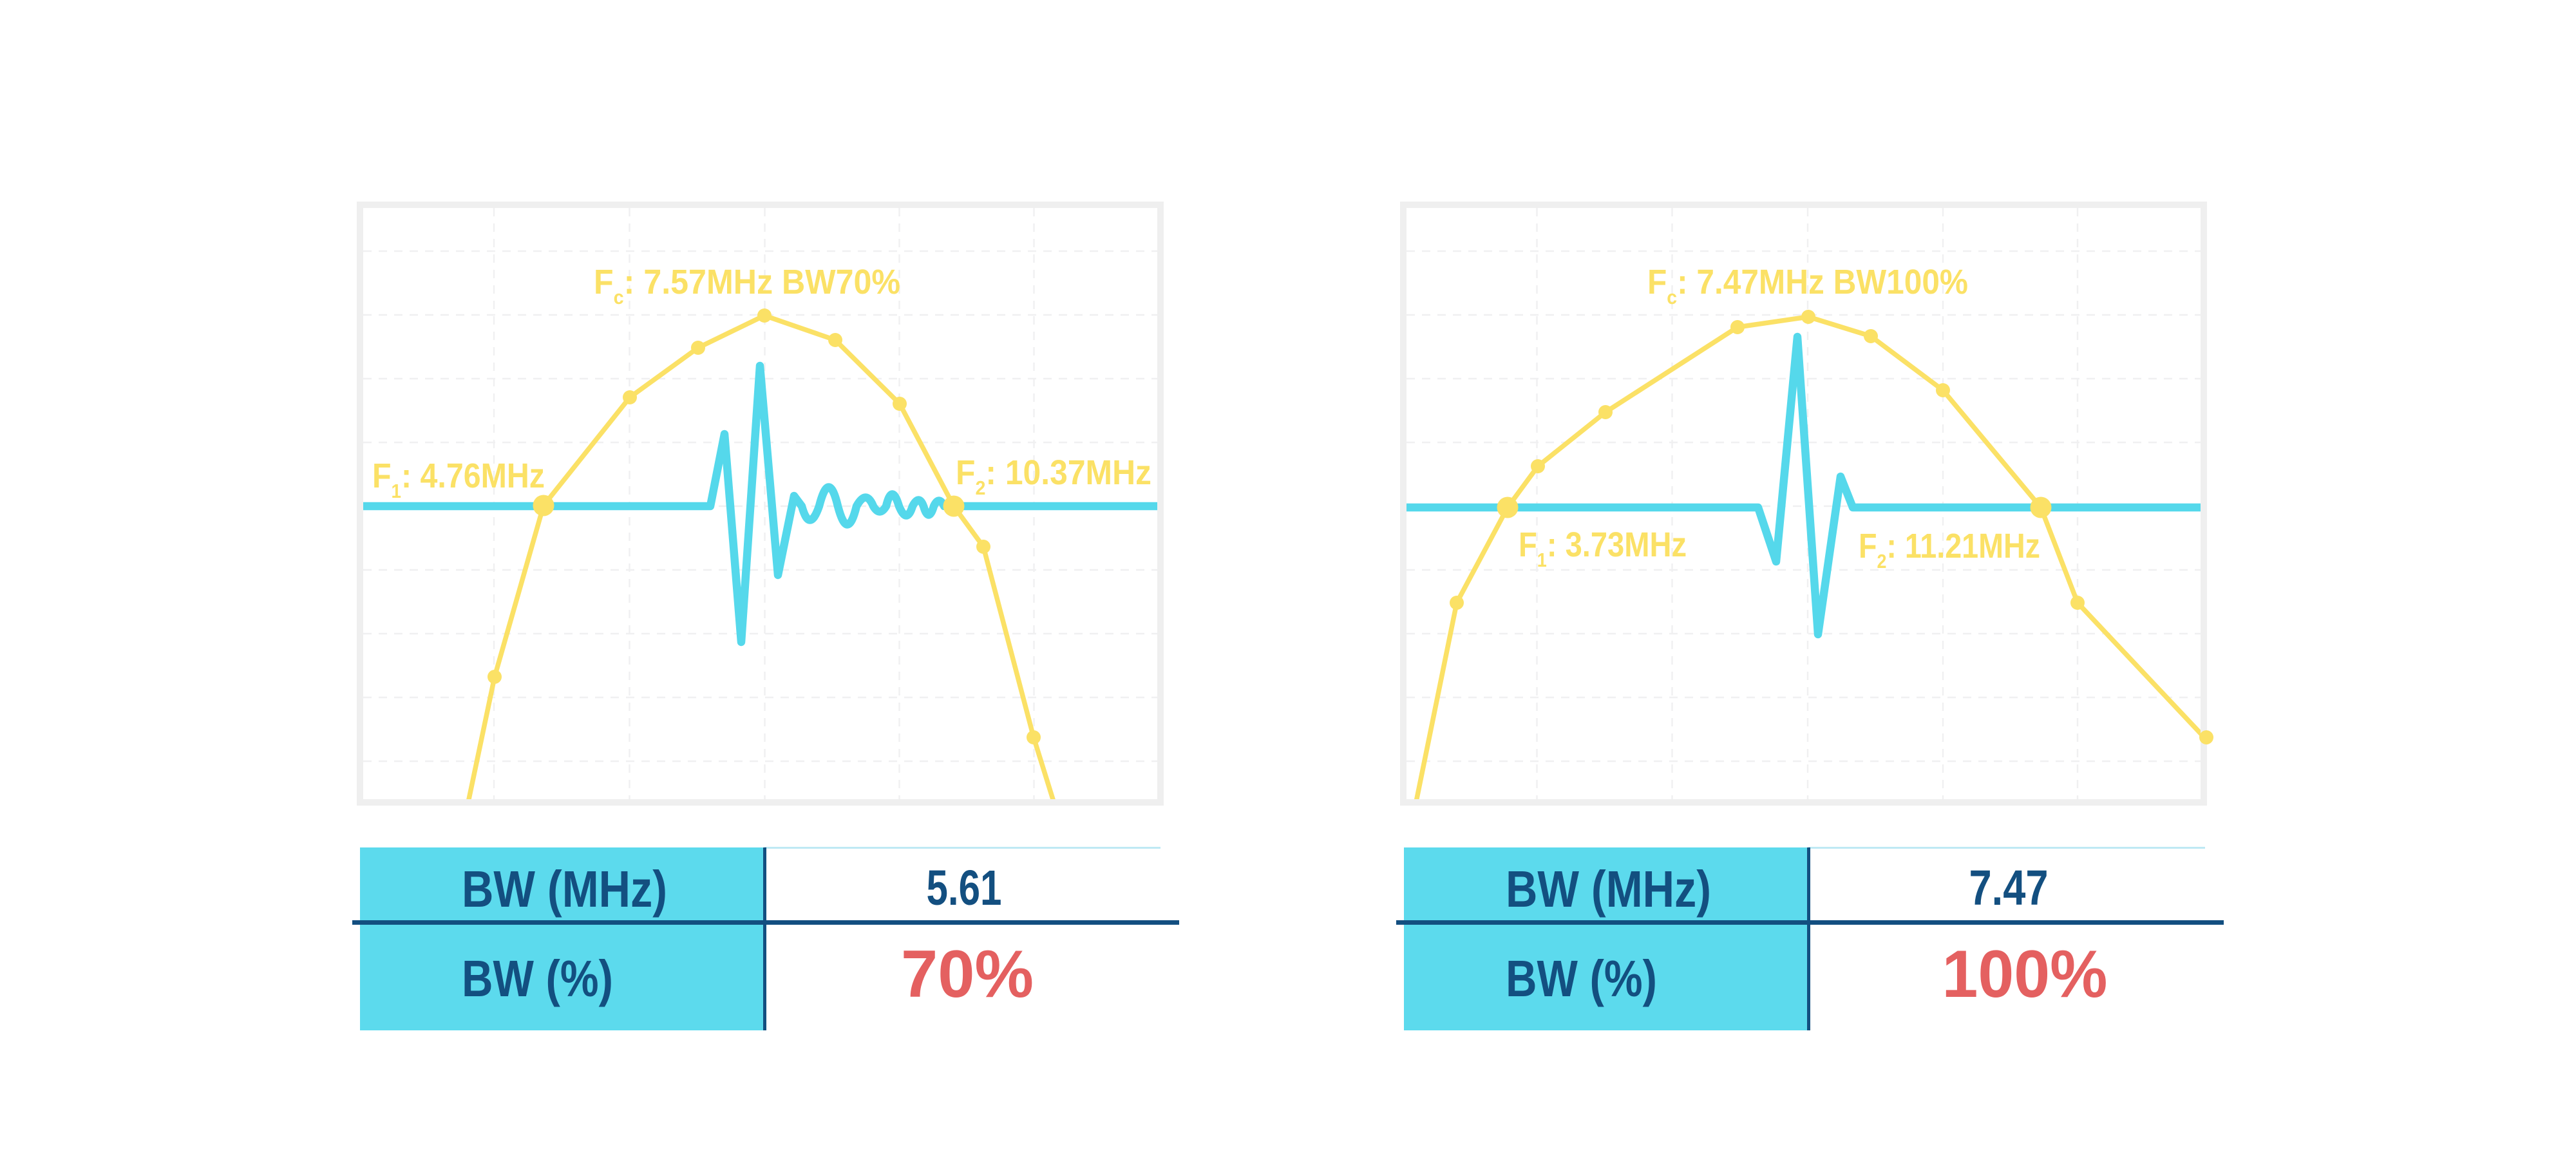  What do you see at coordinates (747, 285) in the screenshot?
I see `svg-text: Fc: 7.57MHz BW70%` at bounding box center [747, 285].